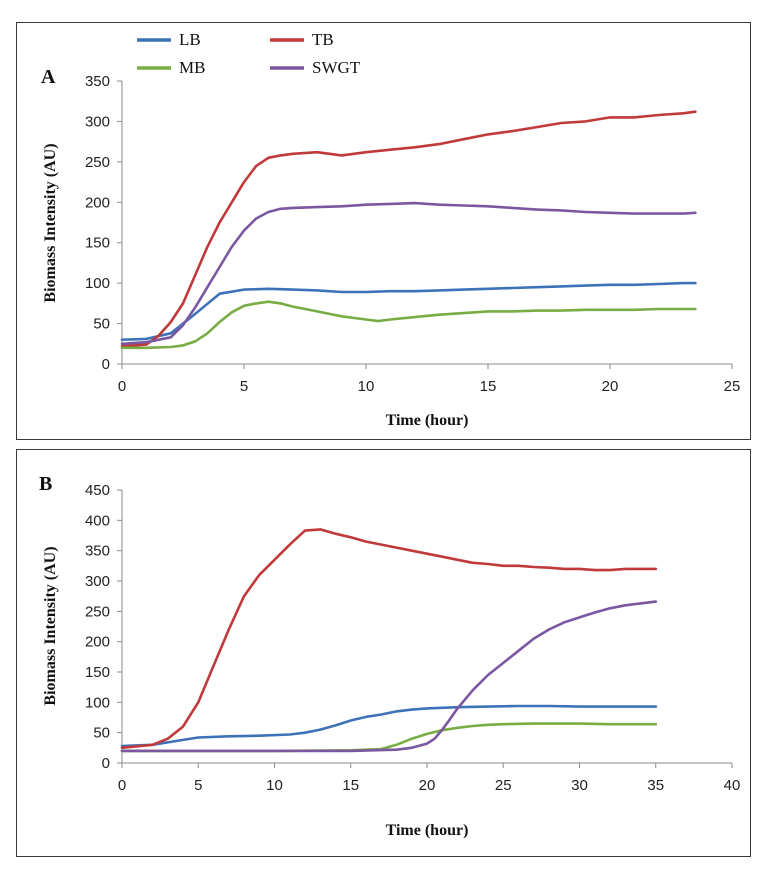  What do you see at coordinates (122, 785) in the screenshot?
I see `chart-b-x-tick-label: 0` at bounding box center [122, 785].